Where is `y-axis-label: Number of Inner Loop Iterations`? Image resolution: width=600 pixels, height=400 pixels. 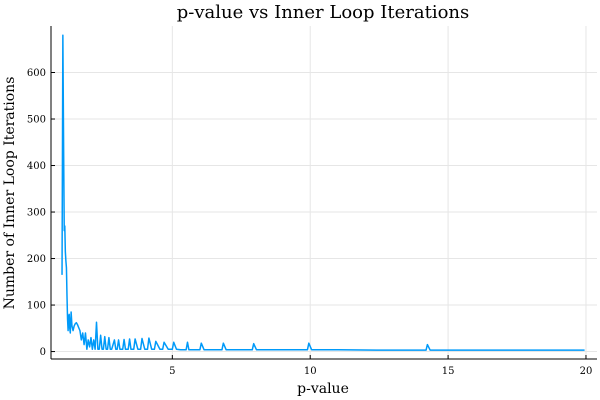 y-axis-label: Number of Inner Loop Iterations is located at coordinates (10, 193).